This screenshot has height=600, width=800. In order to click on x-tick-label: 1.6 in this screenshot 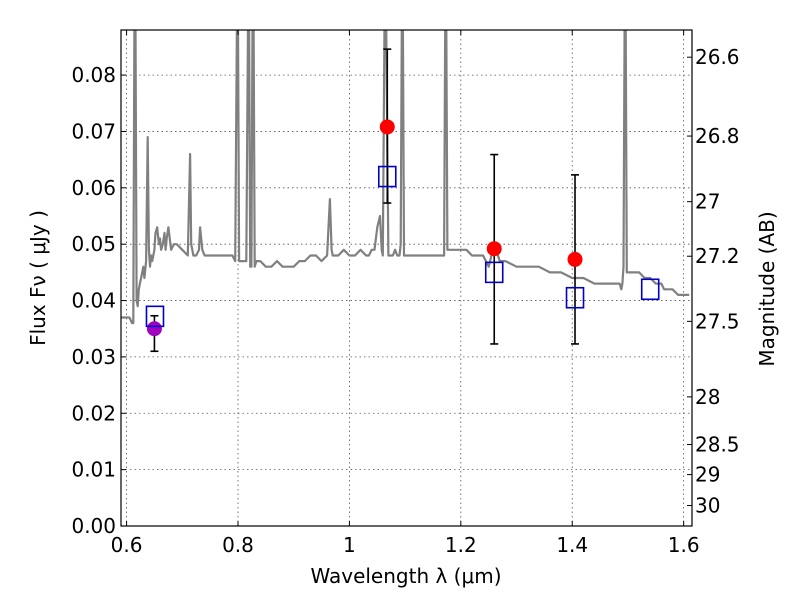, I will do `click(684, 545)`.